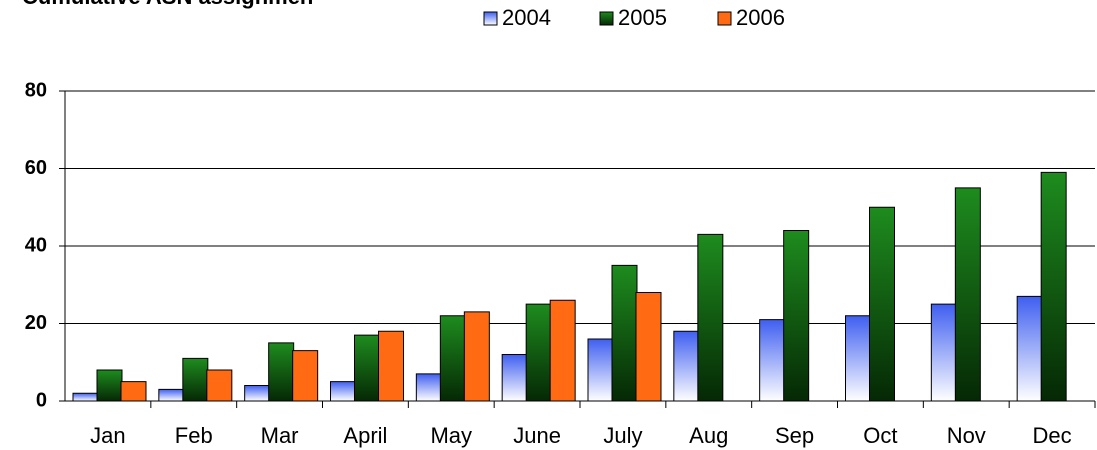 The width and height of the screenshot is (1097, 450). I want to click on legend-label: 2004, so click(526, 17).